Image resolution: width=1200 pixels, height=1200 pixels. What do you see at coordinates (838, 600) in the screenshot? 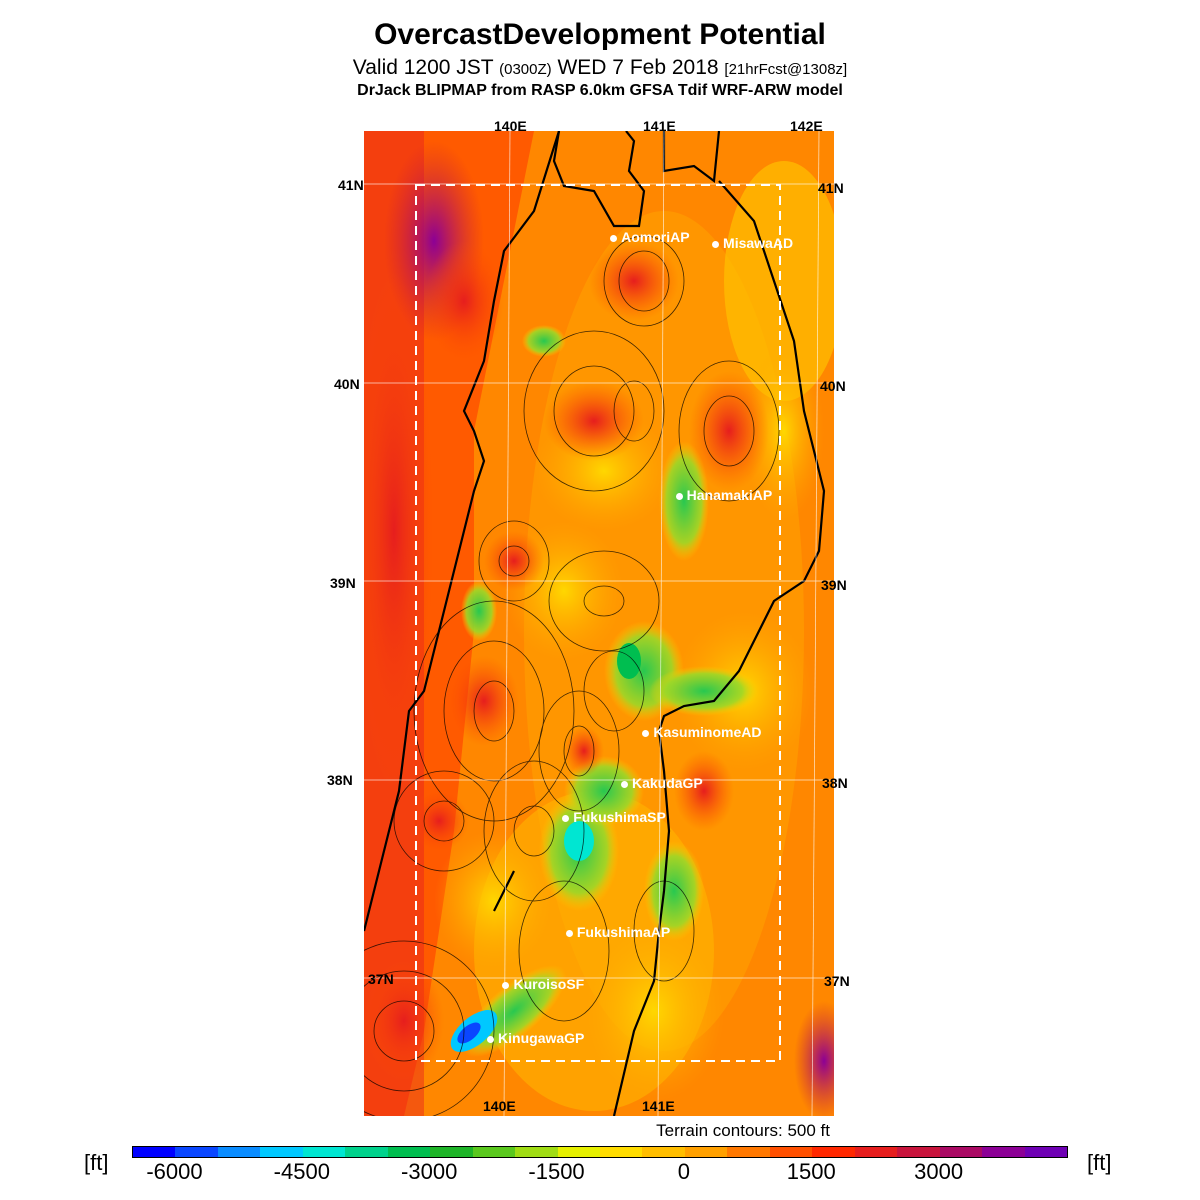
I see `lat-labels-right: 41N 40N 39N 38N 37N` at bounding box center [838, 600].